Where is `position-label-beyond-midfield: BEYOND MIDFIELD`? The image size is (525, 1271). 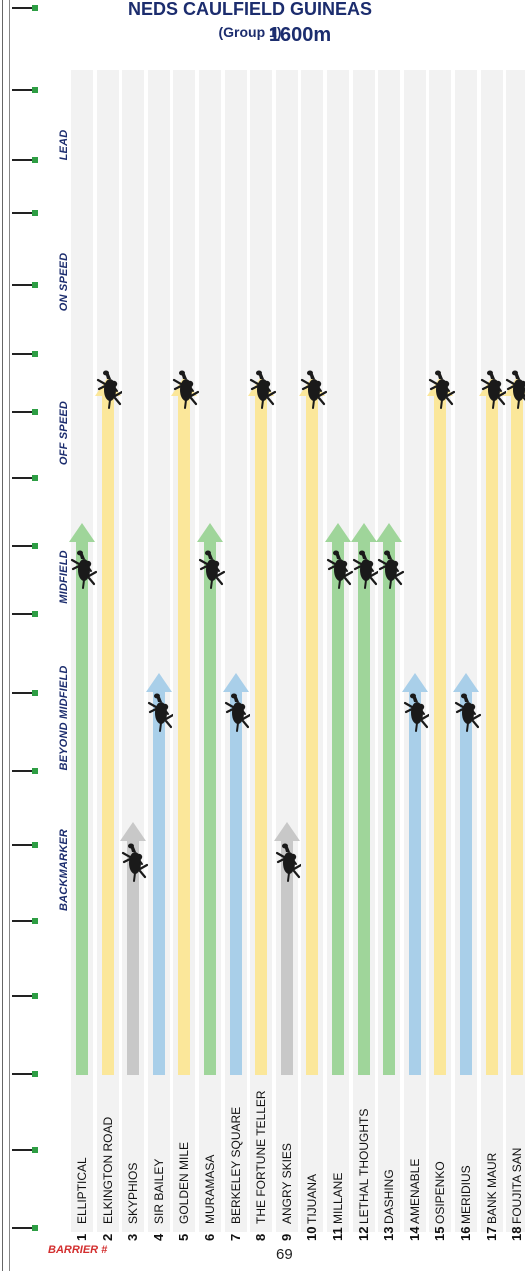 position-label-beyond-midfield: BEYOND MIDFIELD is located at coordinates (64, 718).